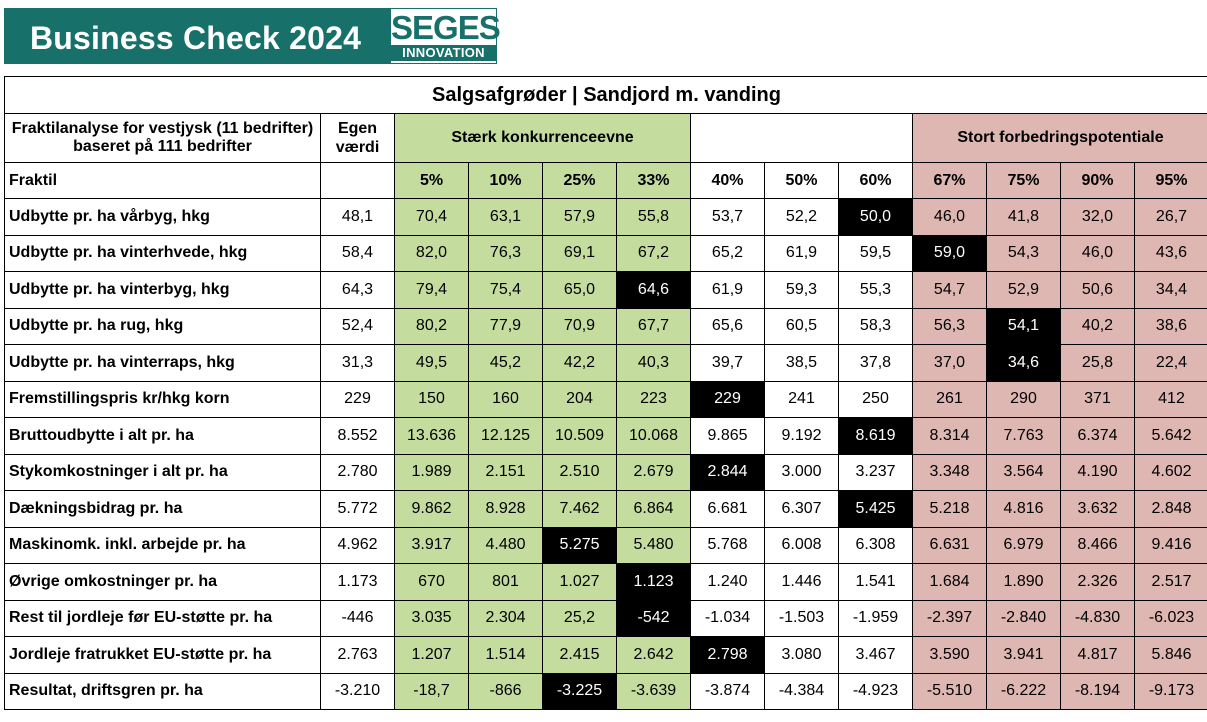 This screenshot has height=722, width=1207. What do you see at coordinates (505, 399) in the screenshot?
I see `fraktile-value: 160` at bounding box center [505, 399].